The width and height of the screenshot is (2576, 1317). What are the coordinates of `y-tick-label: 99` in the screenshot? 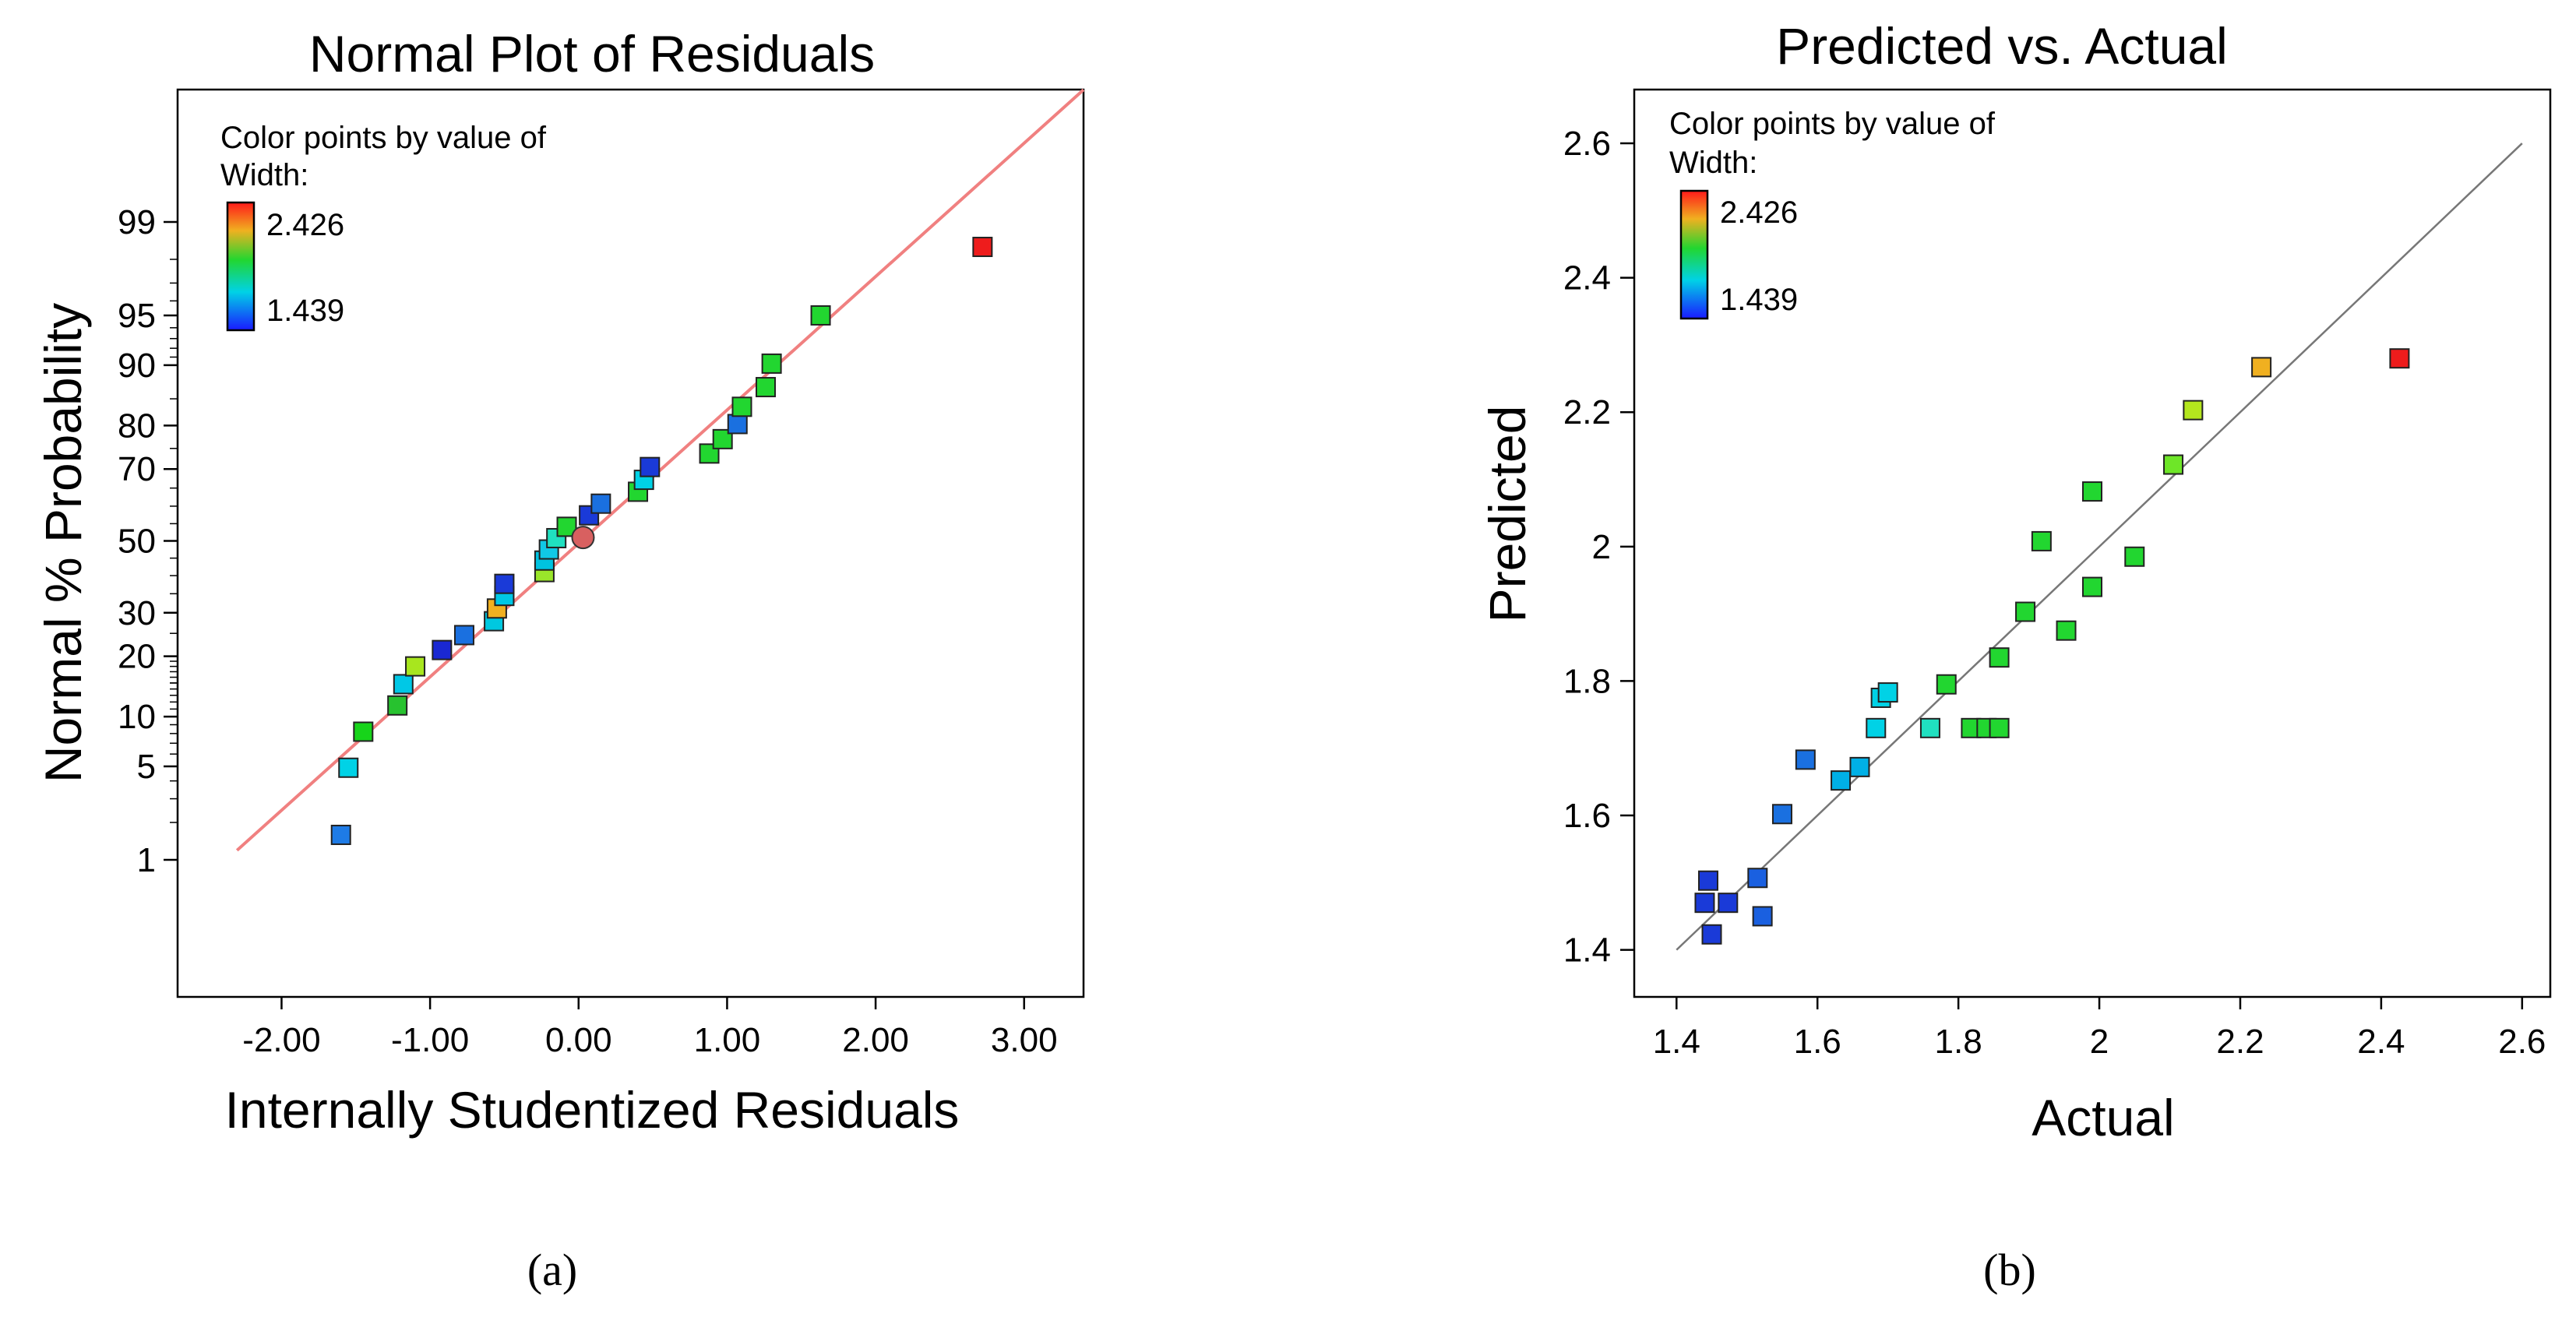 It's located at (137, 222).